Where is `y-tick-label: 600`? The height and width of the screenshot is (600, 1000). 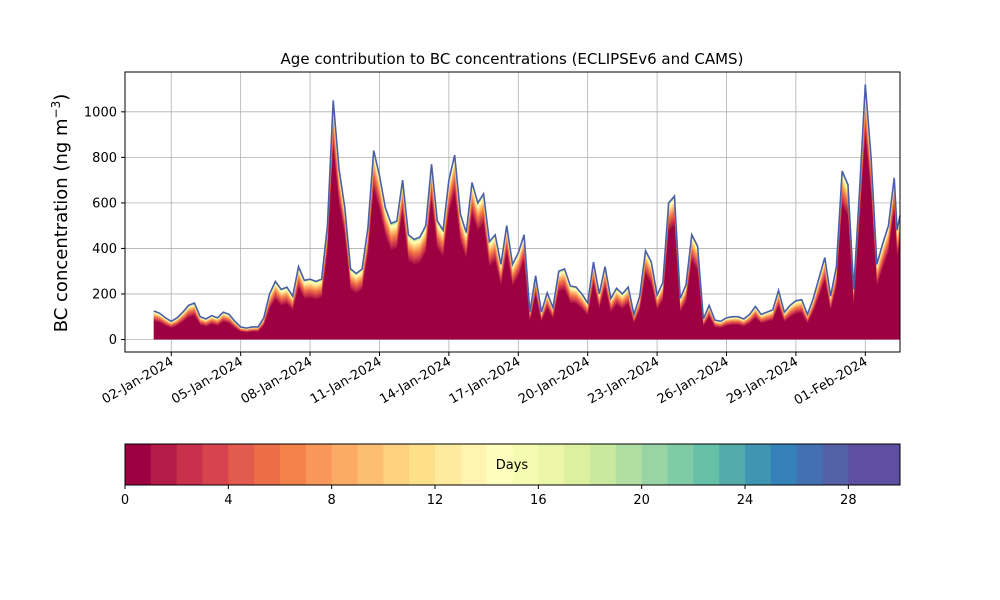
y-tick-label: 600 is located at coordinates (104, 203).